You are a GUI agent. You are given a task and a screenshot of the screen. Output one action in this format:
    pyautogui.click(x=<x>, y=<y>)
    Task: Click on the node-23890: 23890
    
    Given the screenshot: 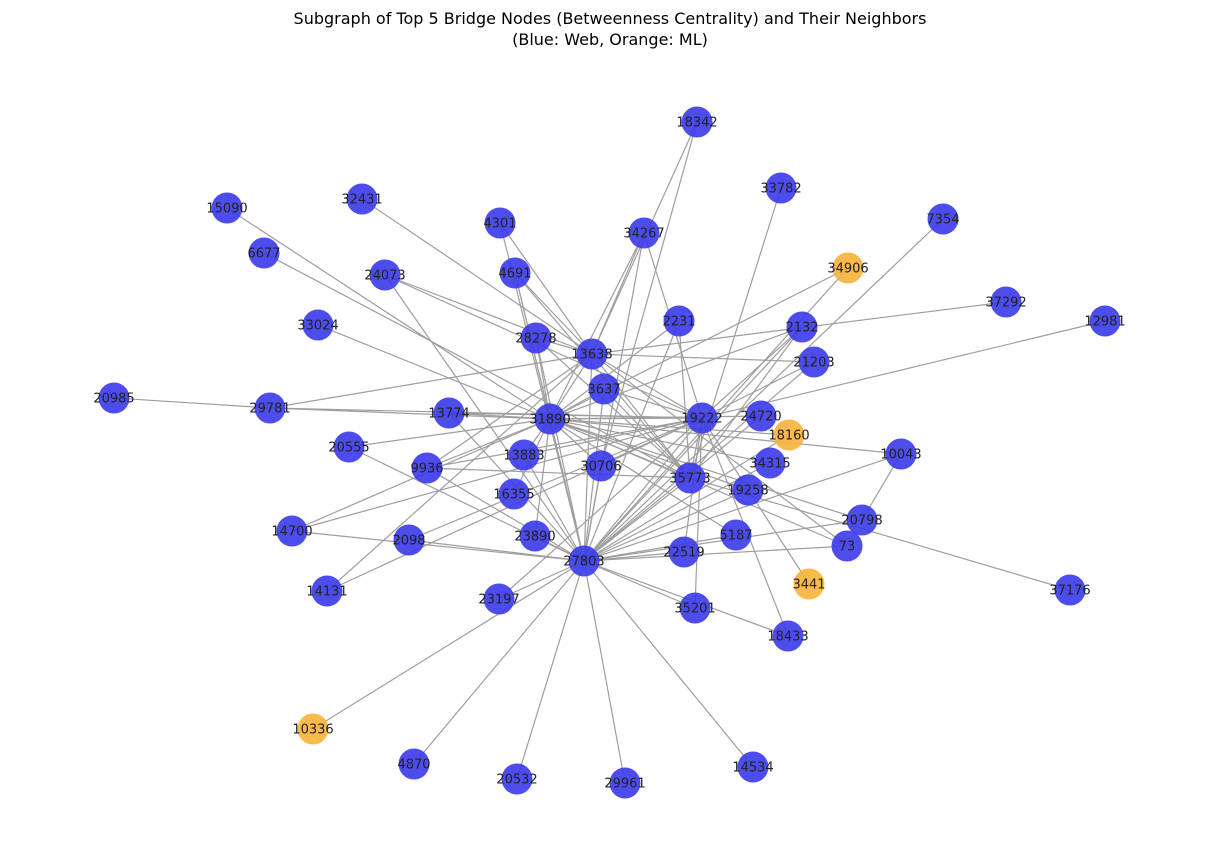 What is the action you would take?
    pyautogui.click(x=535, y=536)
    